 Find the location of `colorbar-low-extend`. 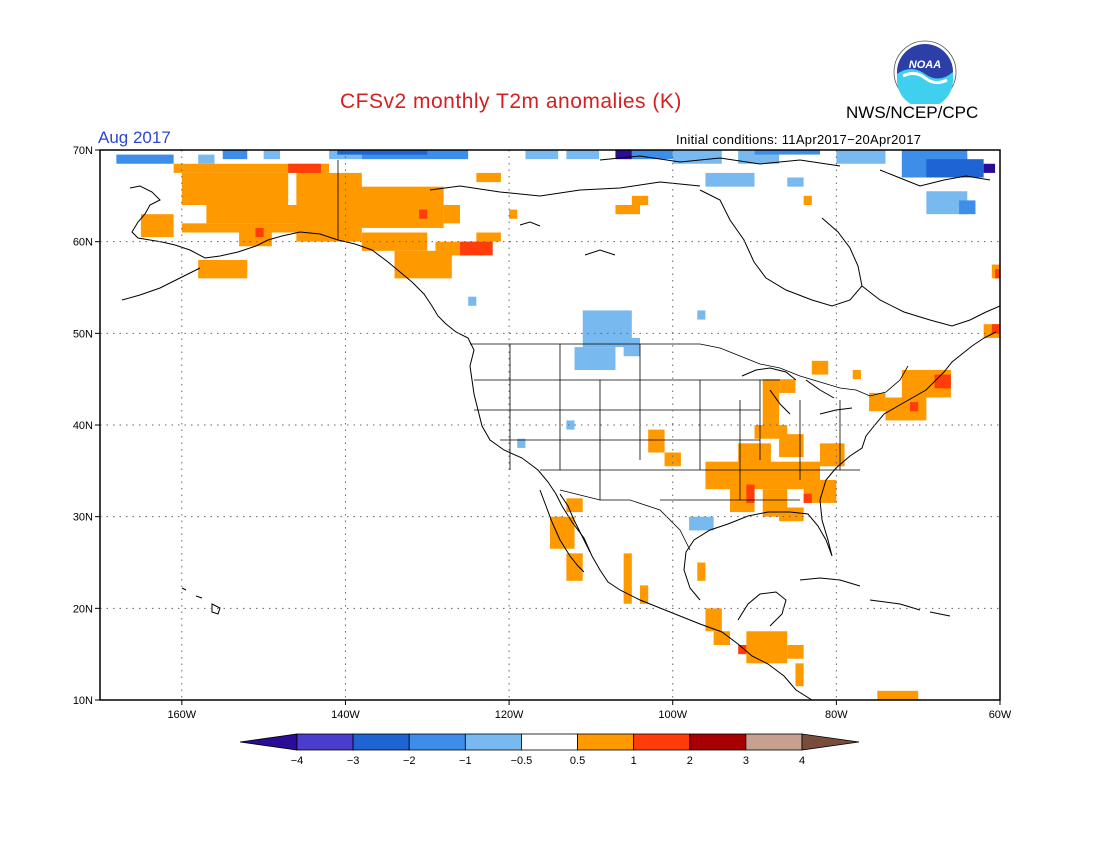

colorbar-low-extend is located at coordinates (268, 742).